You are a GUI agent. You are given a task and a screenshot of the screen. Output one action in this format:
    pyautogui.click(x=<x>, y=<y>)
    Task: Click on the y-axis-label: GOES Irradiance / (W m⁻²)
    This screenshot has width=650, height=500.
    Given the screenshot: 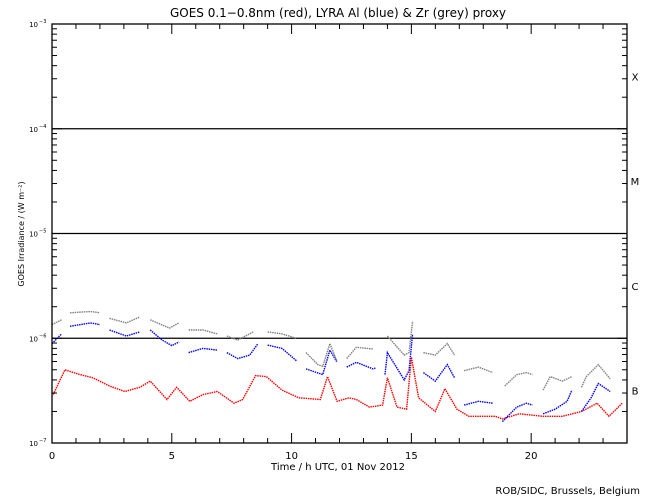 What is the action you would take?
    pyautogui.click(x=21, y=233)
    